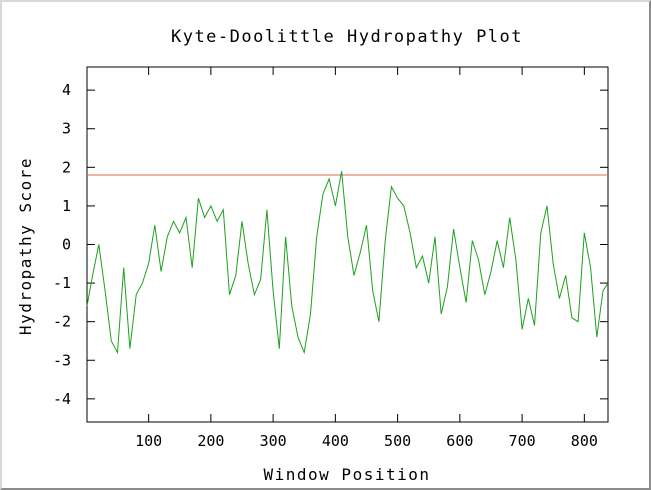 This screenshot has width=651, height=490. Describe the element at coordinates (66, 167) in the screenshot. I see `y-tick-label: 2` at that location.